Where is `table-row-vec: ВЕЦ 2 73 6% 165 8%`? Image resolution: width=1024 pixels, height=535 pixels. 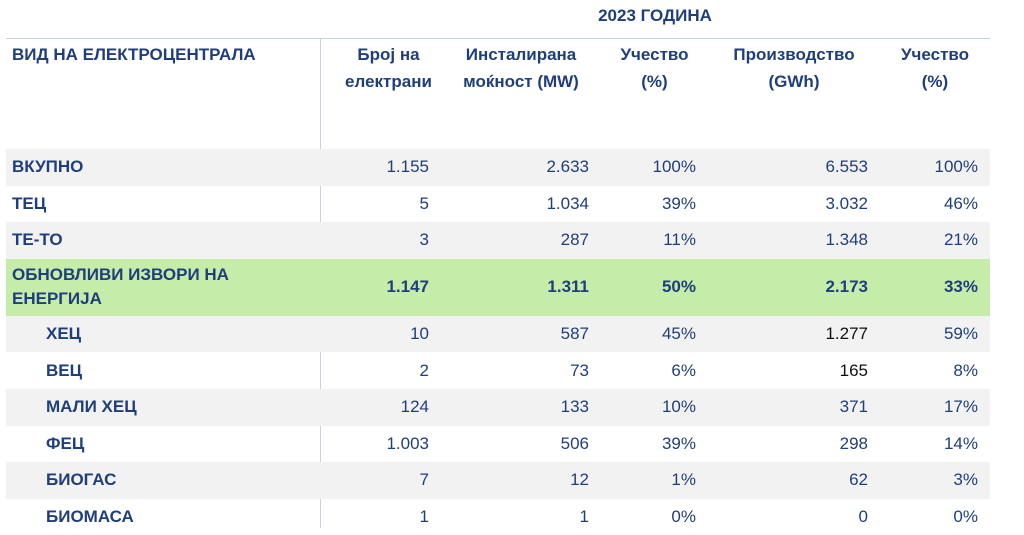
table-row-vec: ВЕЦ 2 73 6% 165 8% is located at coordinates (498, 370).